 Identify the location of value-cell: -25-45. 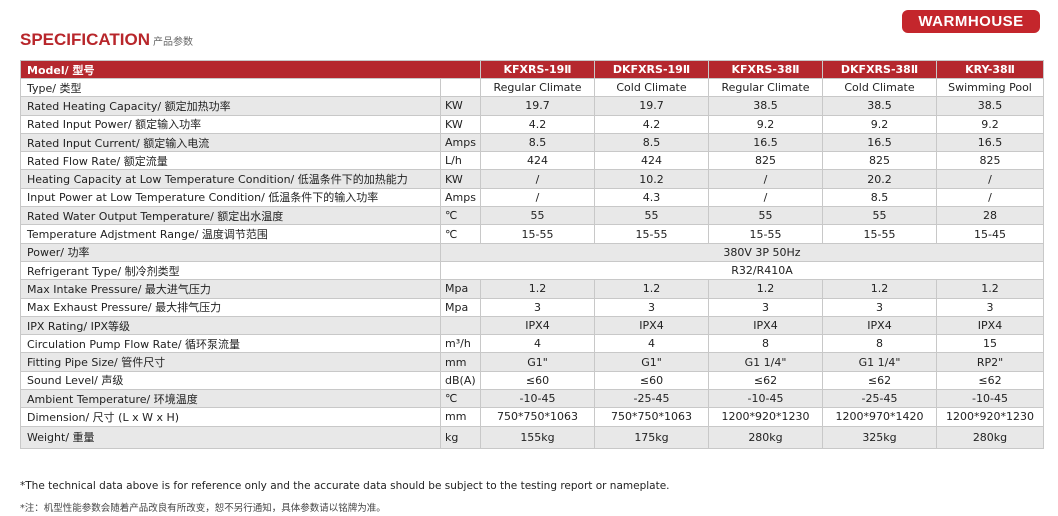
(651, 399).